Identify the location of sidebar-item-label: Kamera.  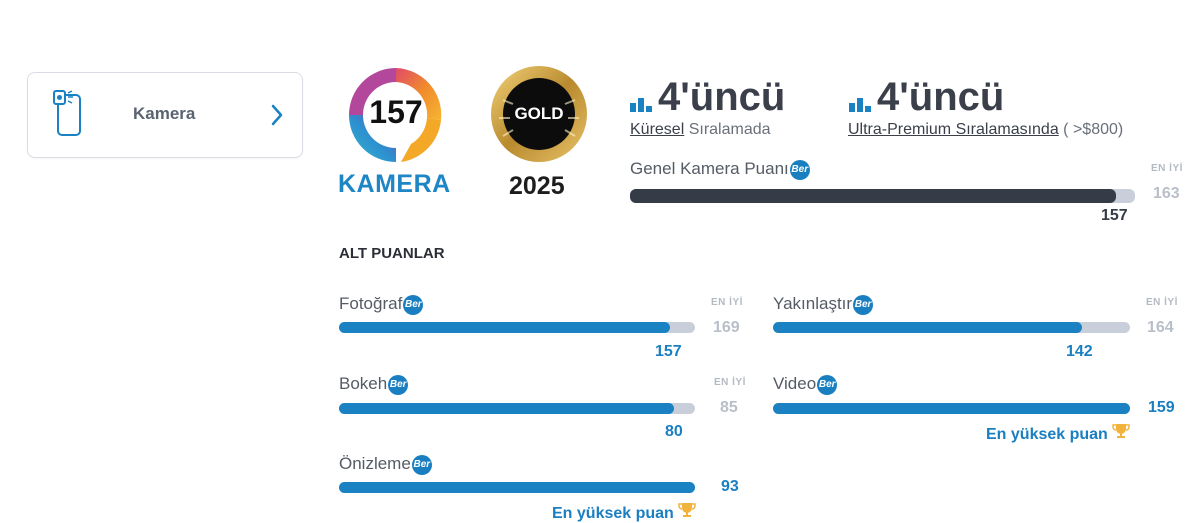
(164, 113).